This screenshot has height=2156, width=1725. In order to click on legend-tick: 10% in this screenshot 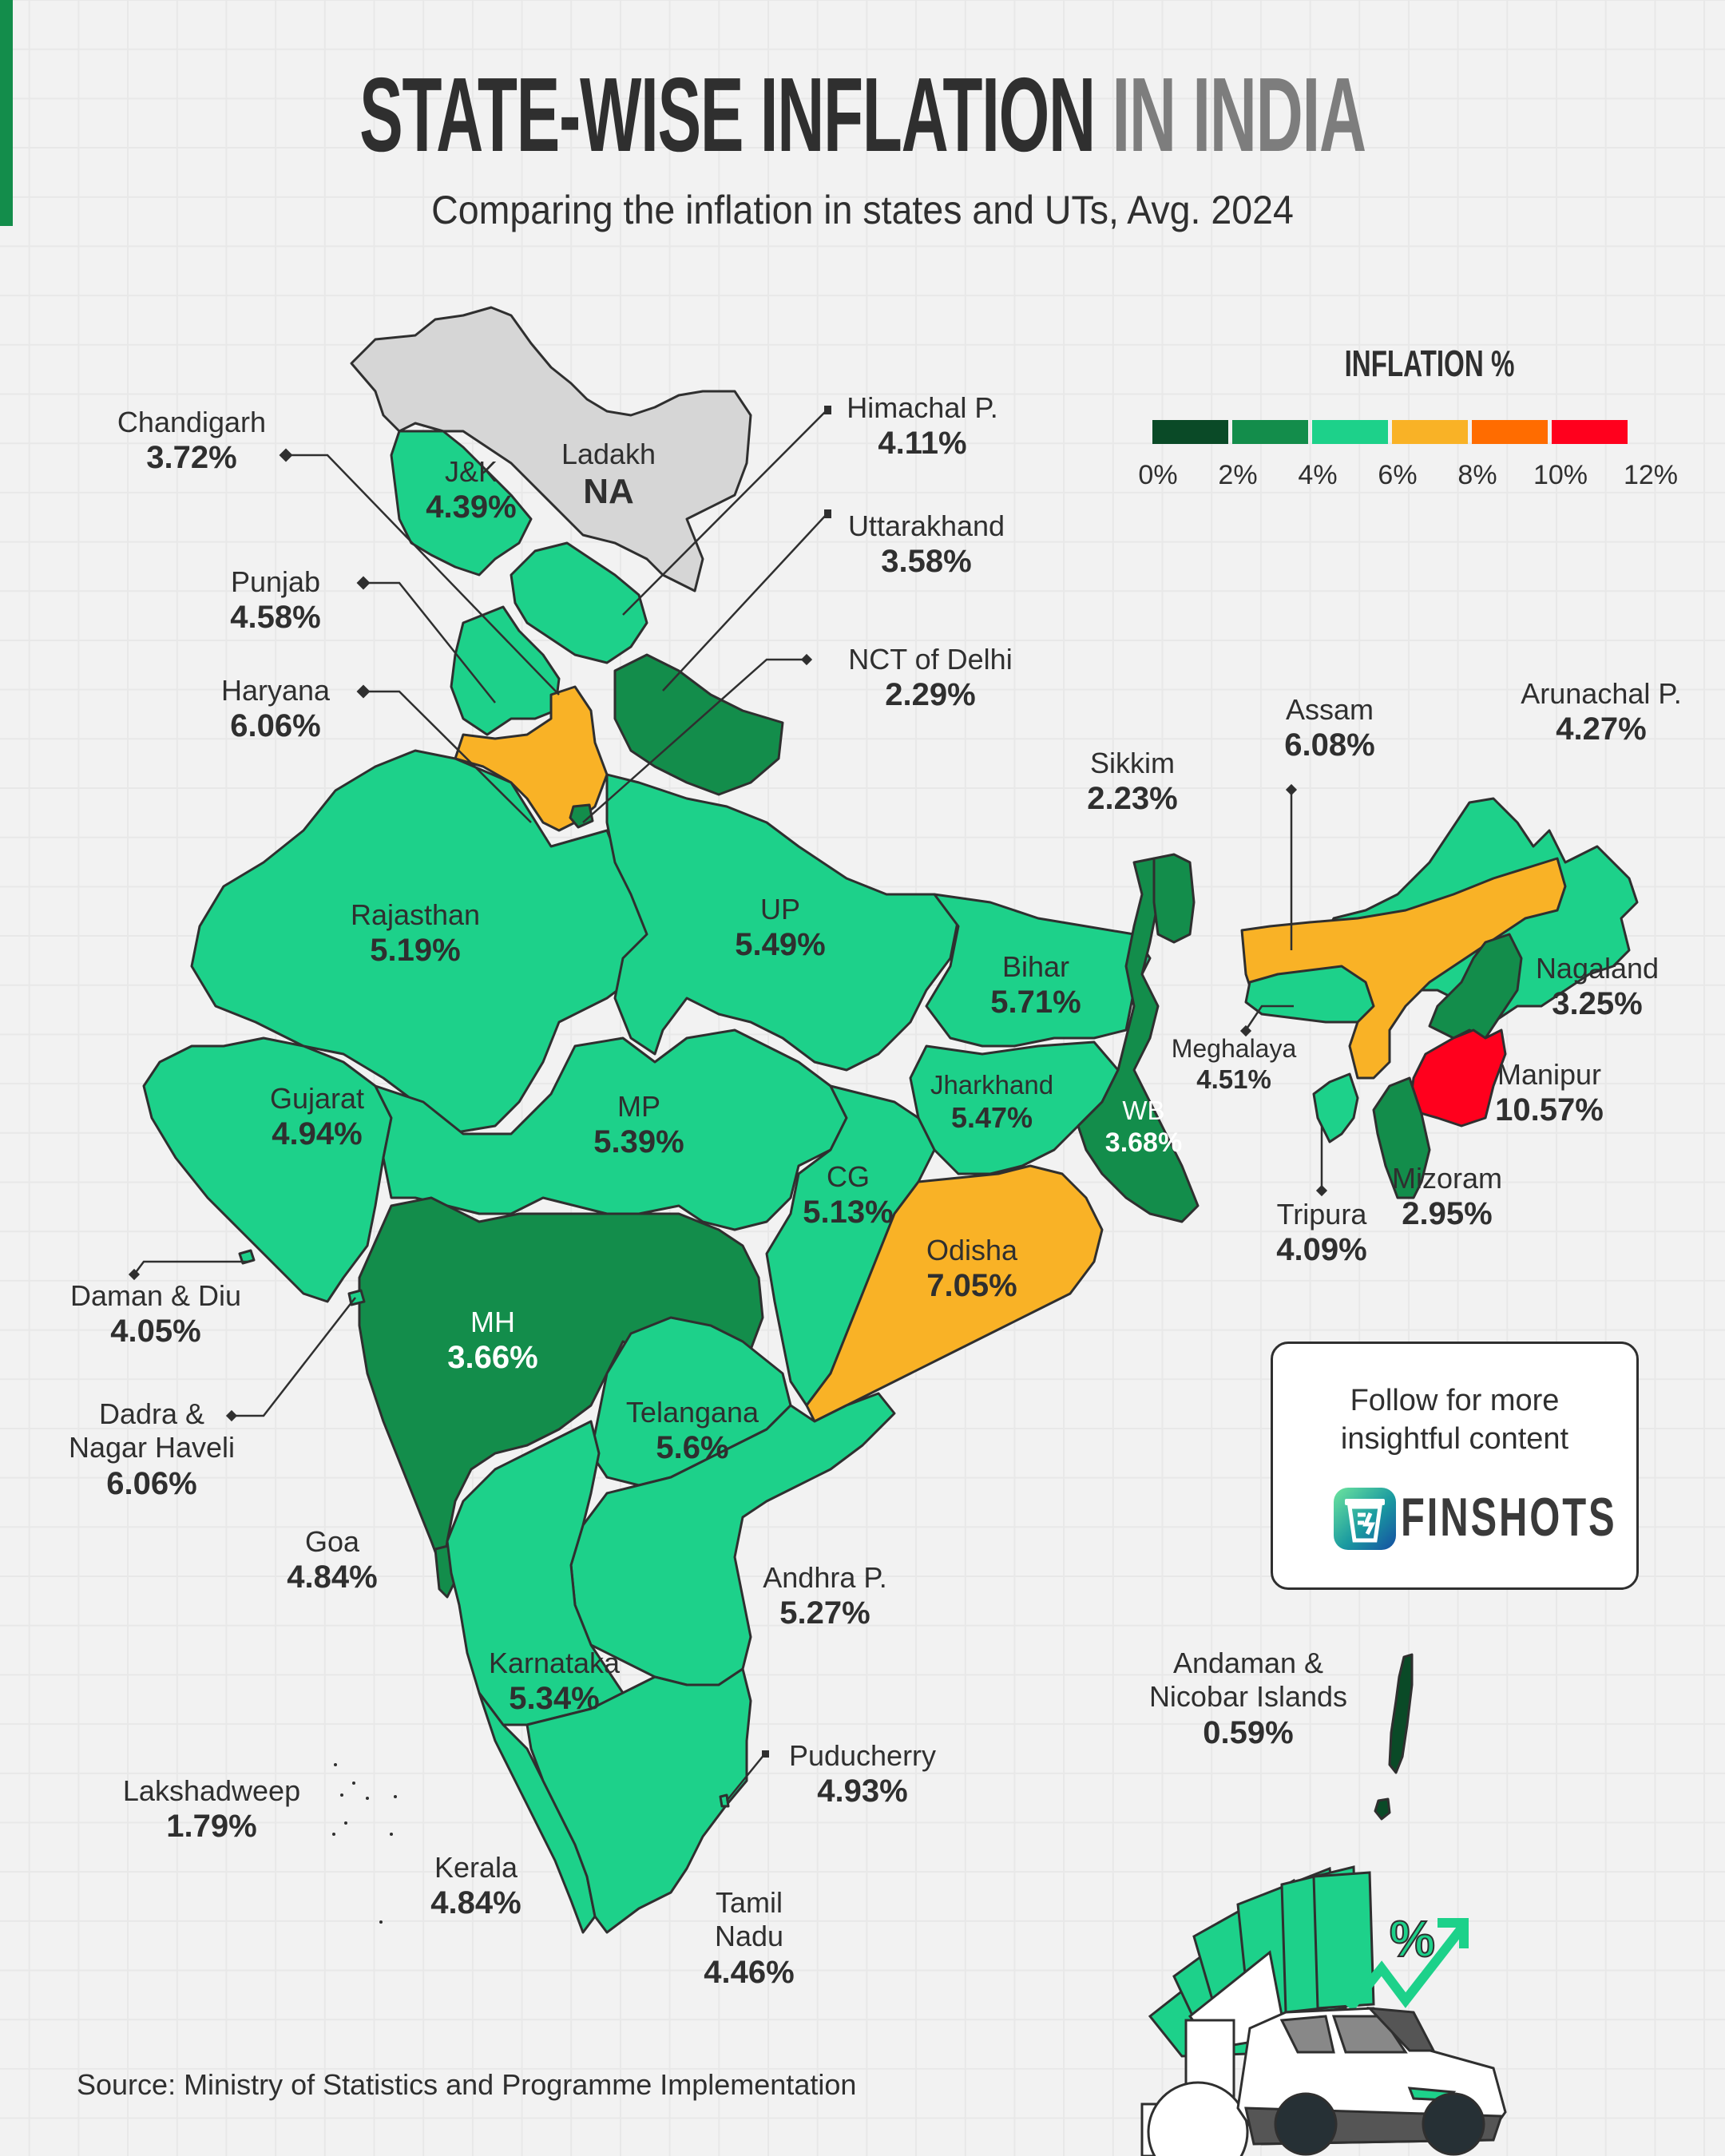, I will do `click(1561, 475)`.